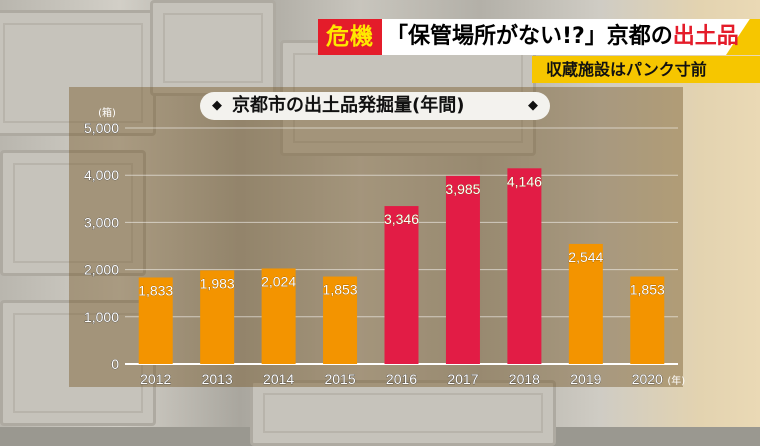 Image resolution: width=760 pixels, height=446 pixels. I want to click on headline-text: 「保管場所がない!?」京都の出土品, so click(562, 37).